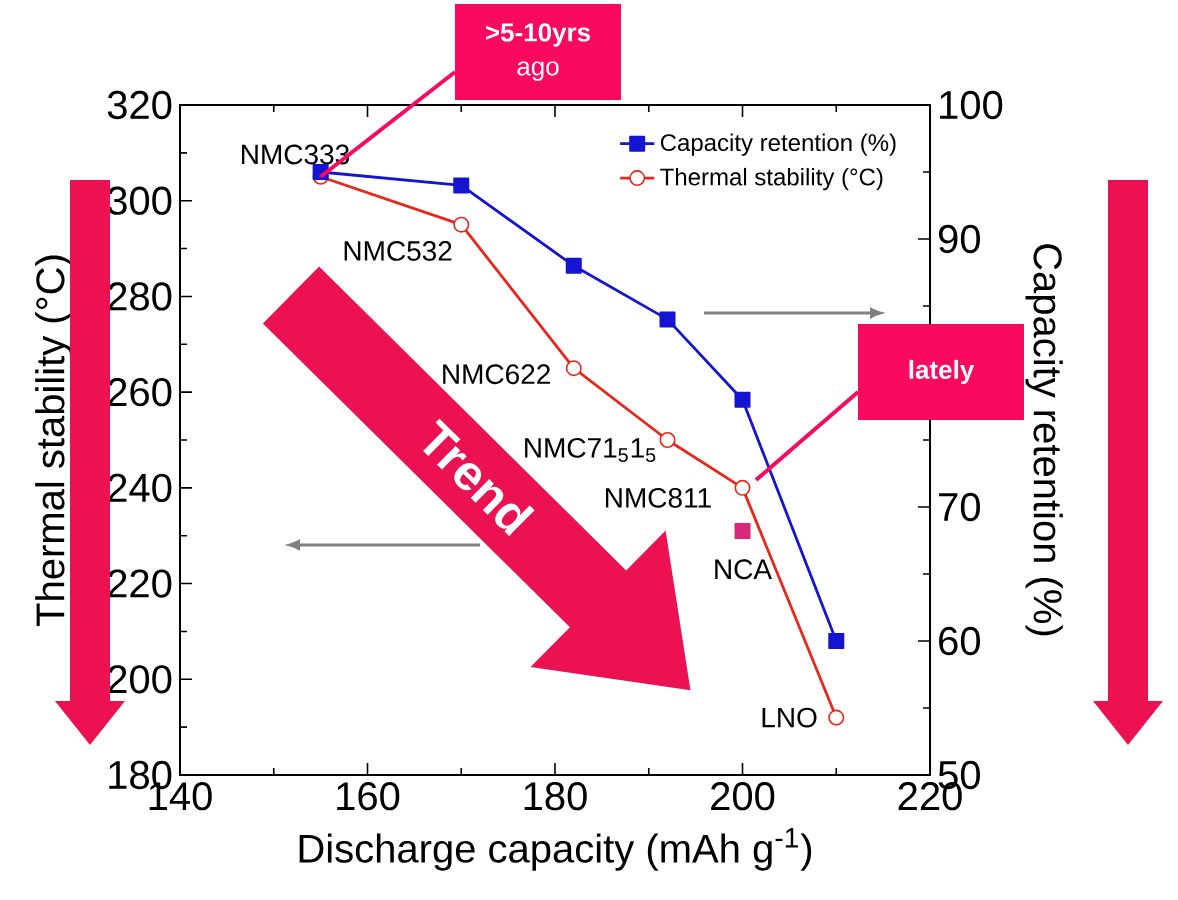 This screenshot has height=900, width=1178. I want to click on y2-tick-label: 70, so click(959, 507).